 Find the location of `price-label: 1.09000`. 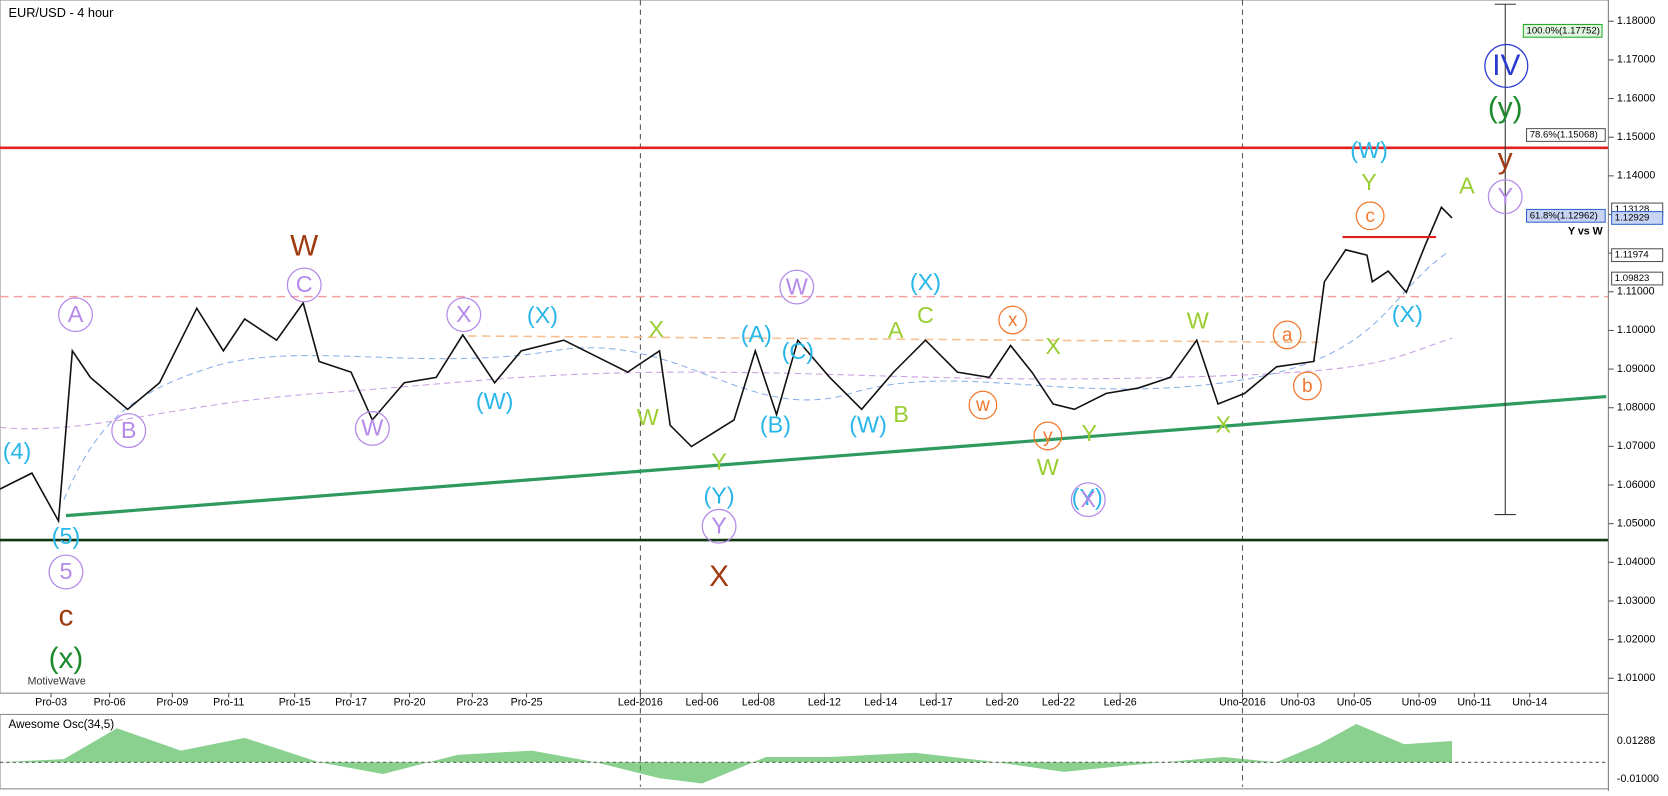

price-label: 1.09000 is located at coordinates (1636, 369).